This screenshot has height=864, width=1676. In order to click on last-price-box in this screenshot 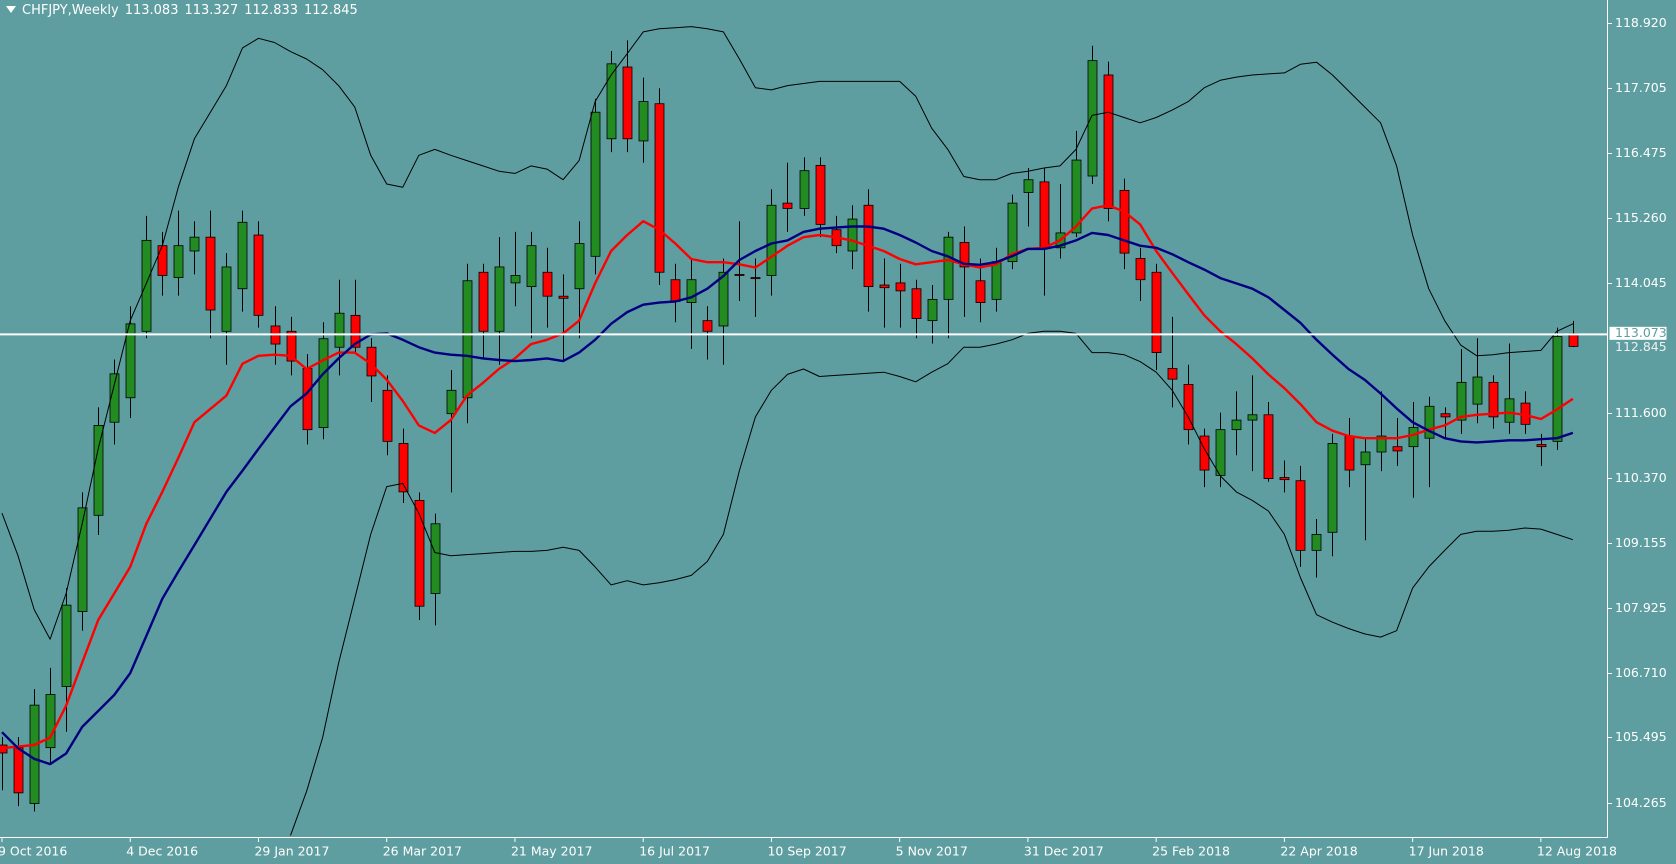, I will do `click(1638, 346)`.